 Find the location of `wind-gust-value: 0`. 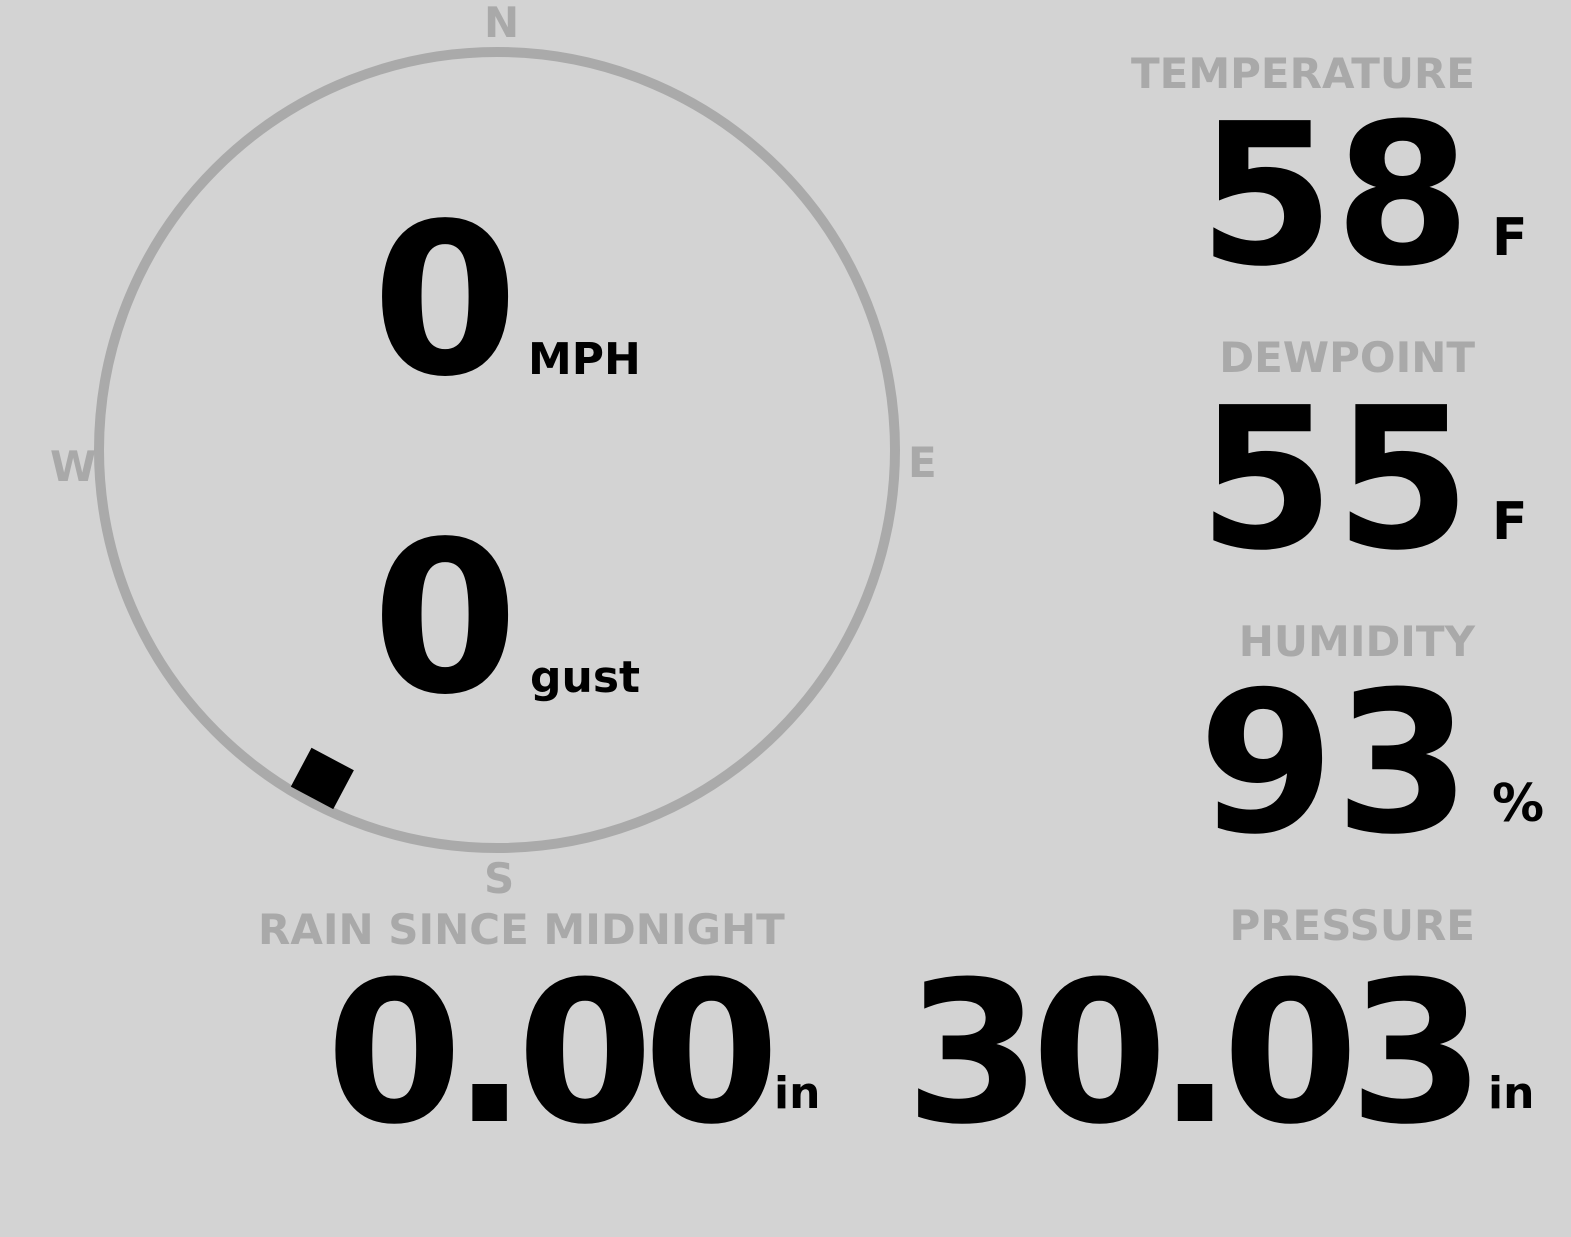

wind-gust-value: 0 is located at coordinates (445, 618).